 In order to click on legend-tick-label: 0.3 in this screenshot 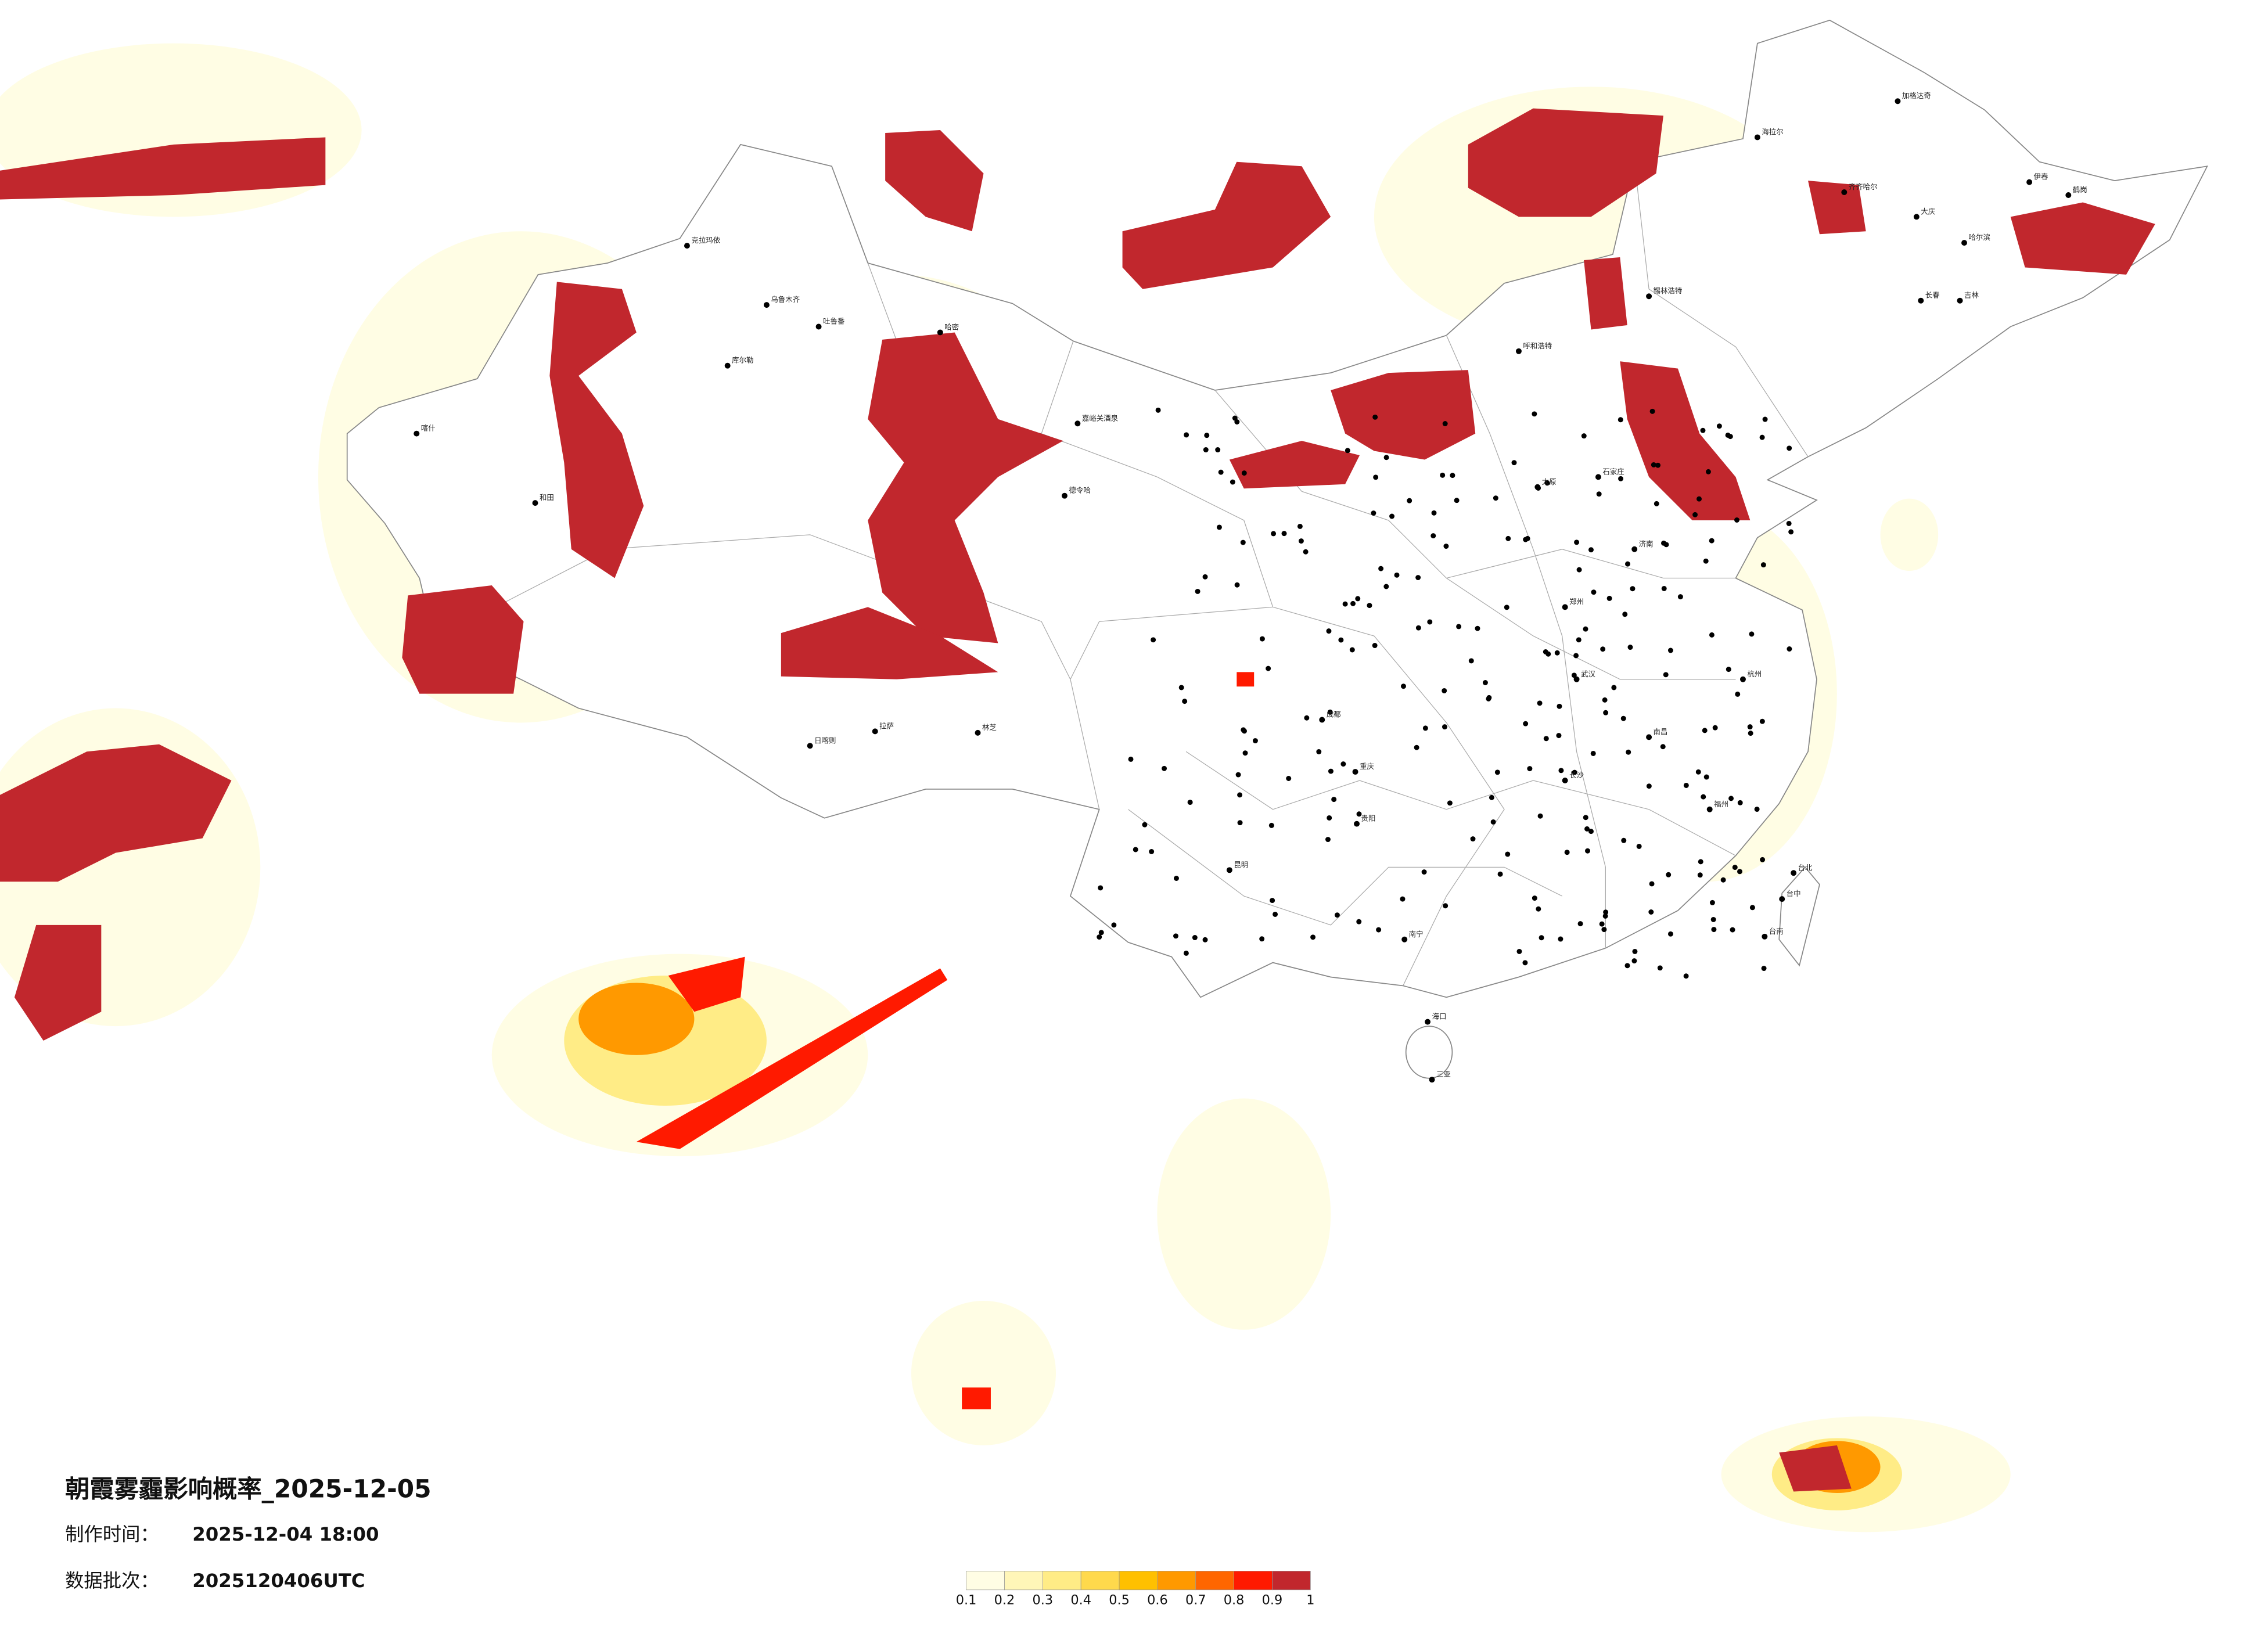, I will do `click(1043, 1600)`.